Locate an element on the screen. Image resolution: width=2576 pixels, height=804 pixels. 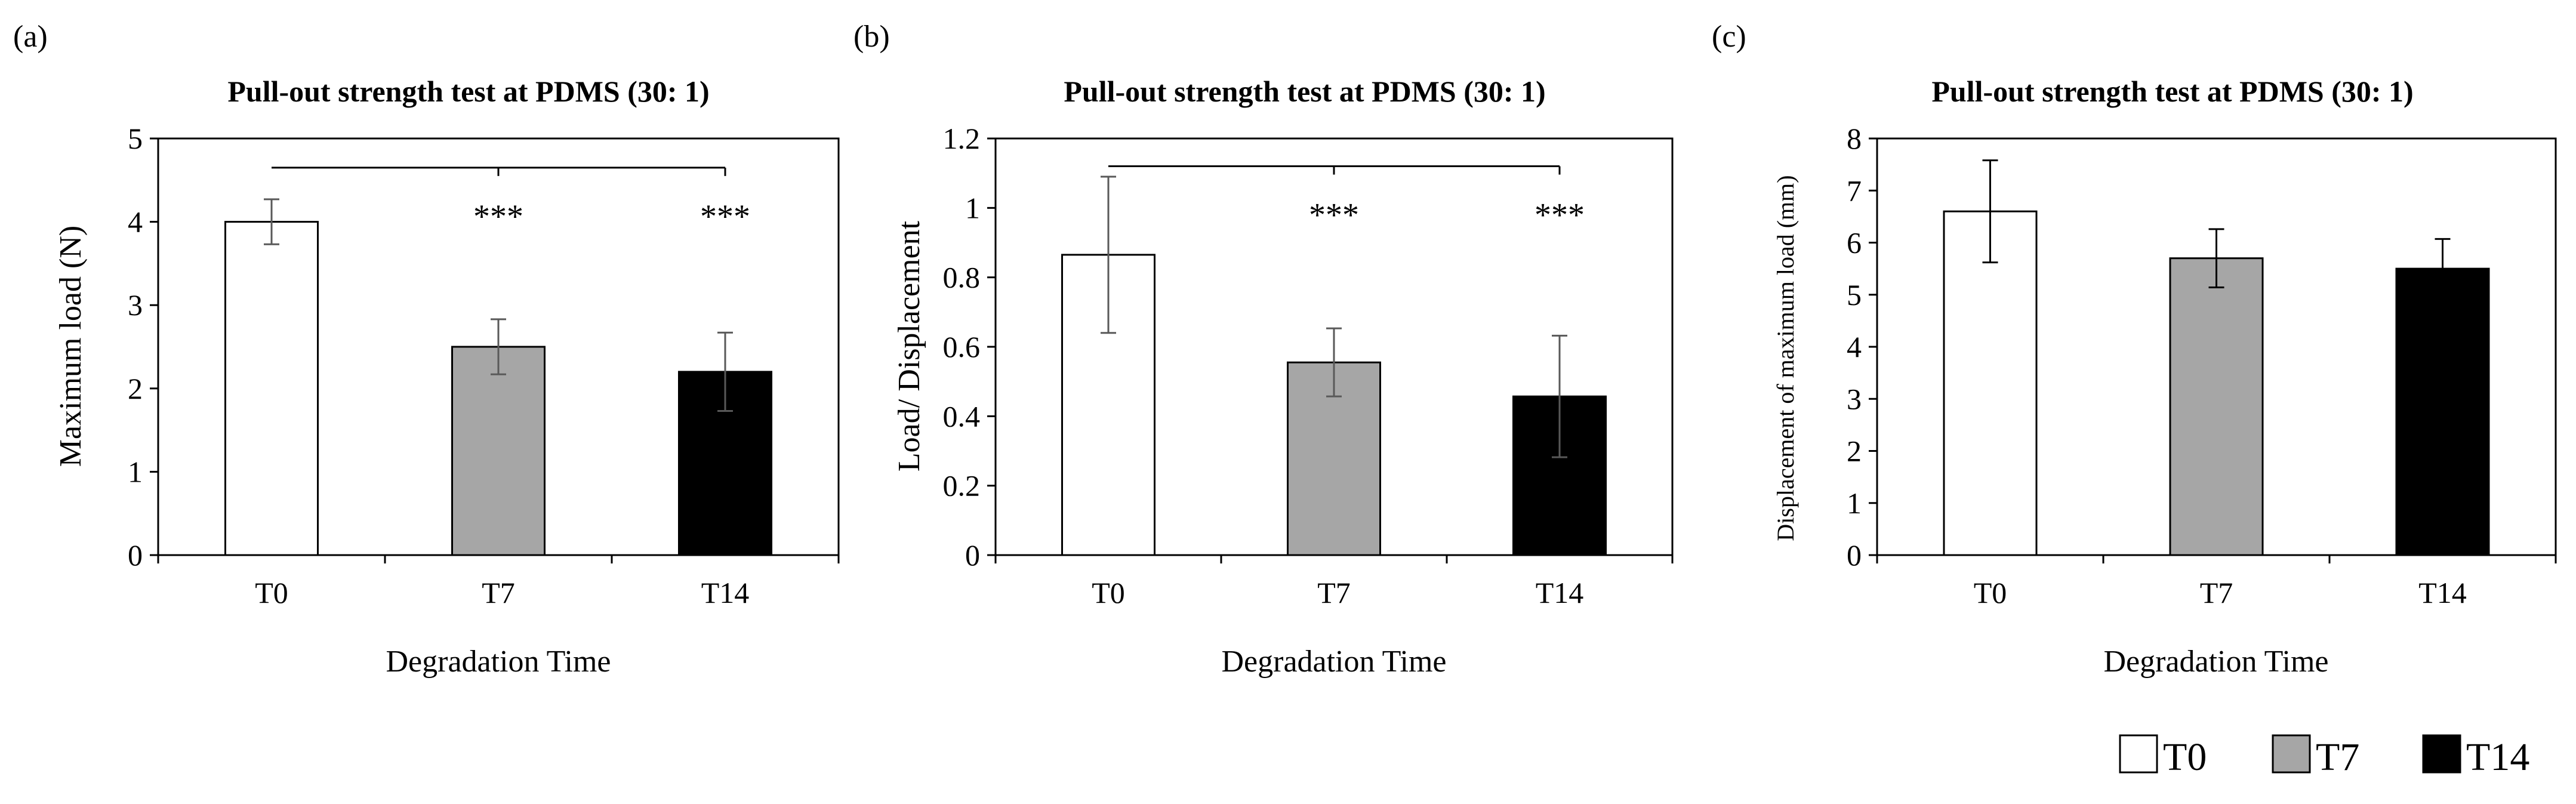
panel-label: (a) is located at coordinates (30, 37).